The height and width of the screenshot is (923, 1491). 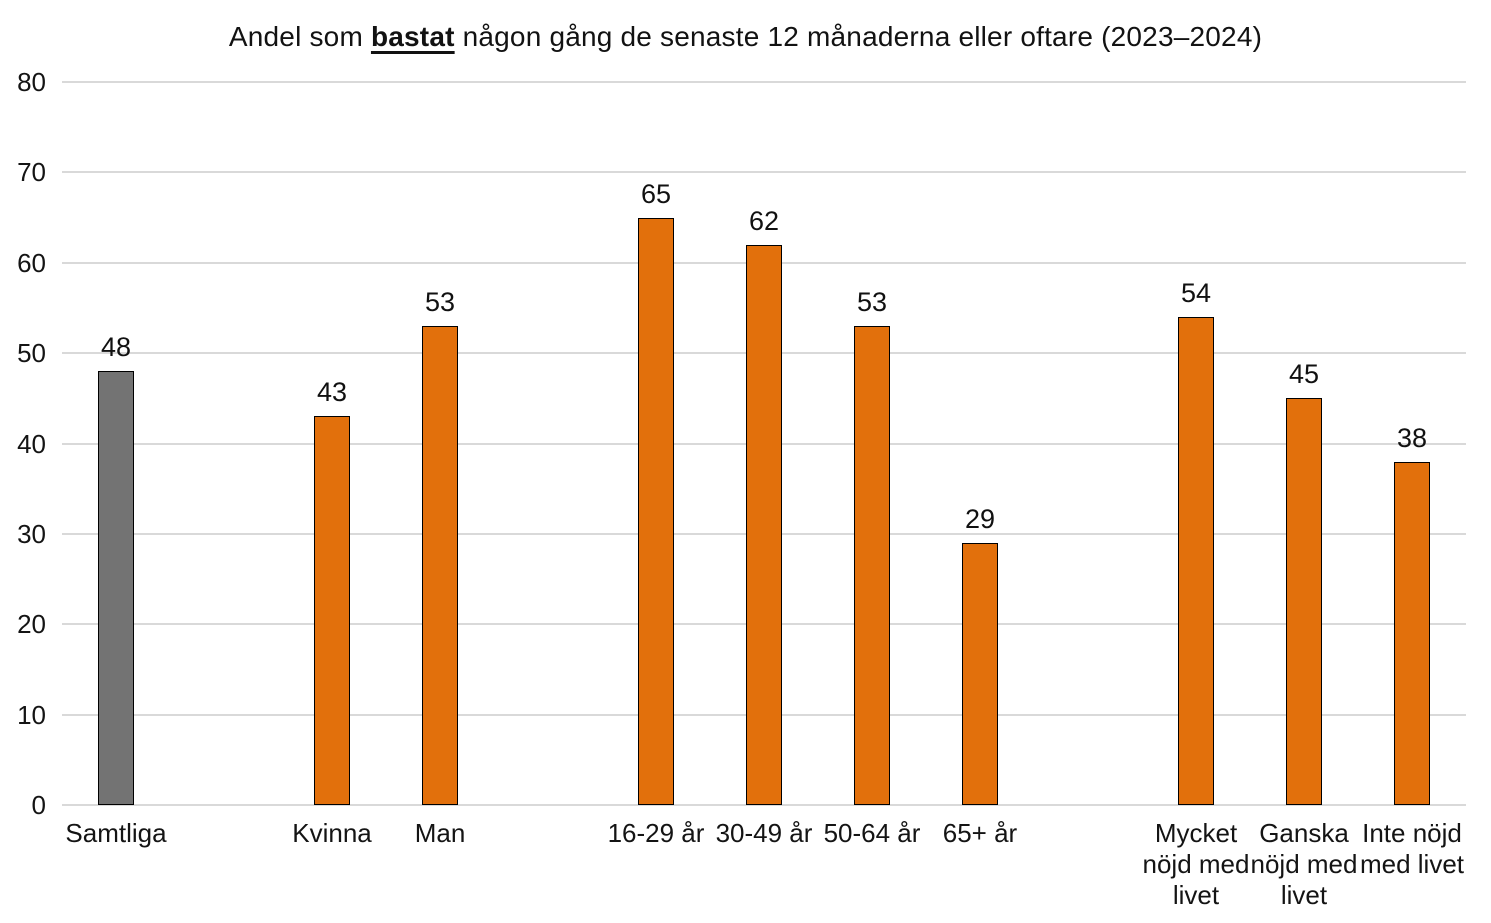 What do you see at coordinates (440, 565) in the screenshot?
I see `bar-man` at bounding box center [440, 565].